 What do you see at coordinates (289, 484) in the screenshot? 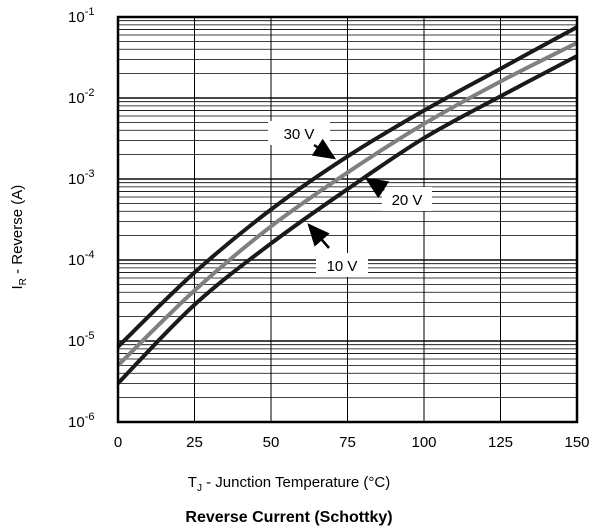
I see `x-axis-label: TJ - Junction Temperature (°C)` at bounding box center [289, 484].